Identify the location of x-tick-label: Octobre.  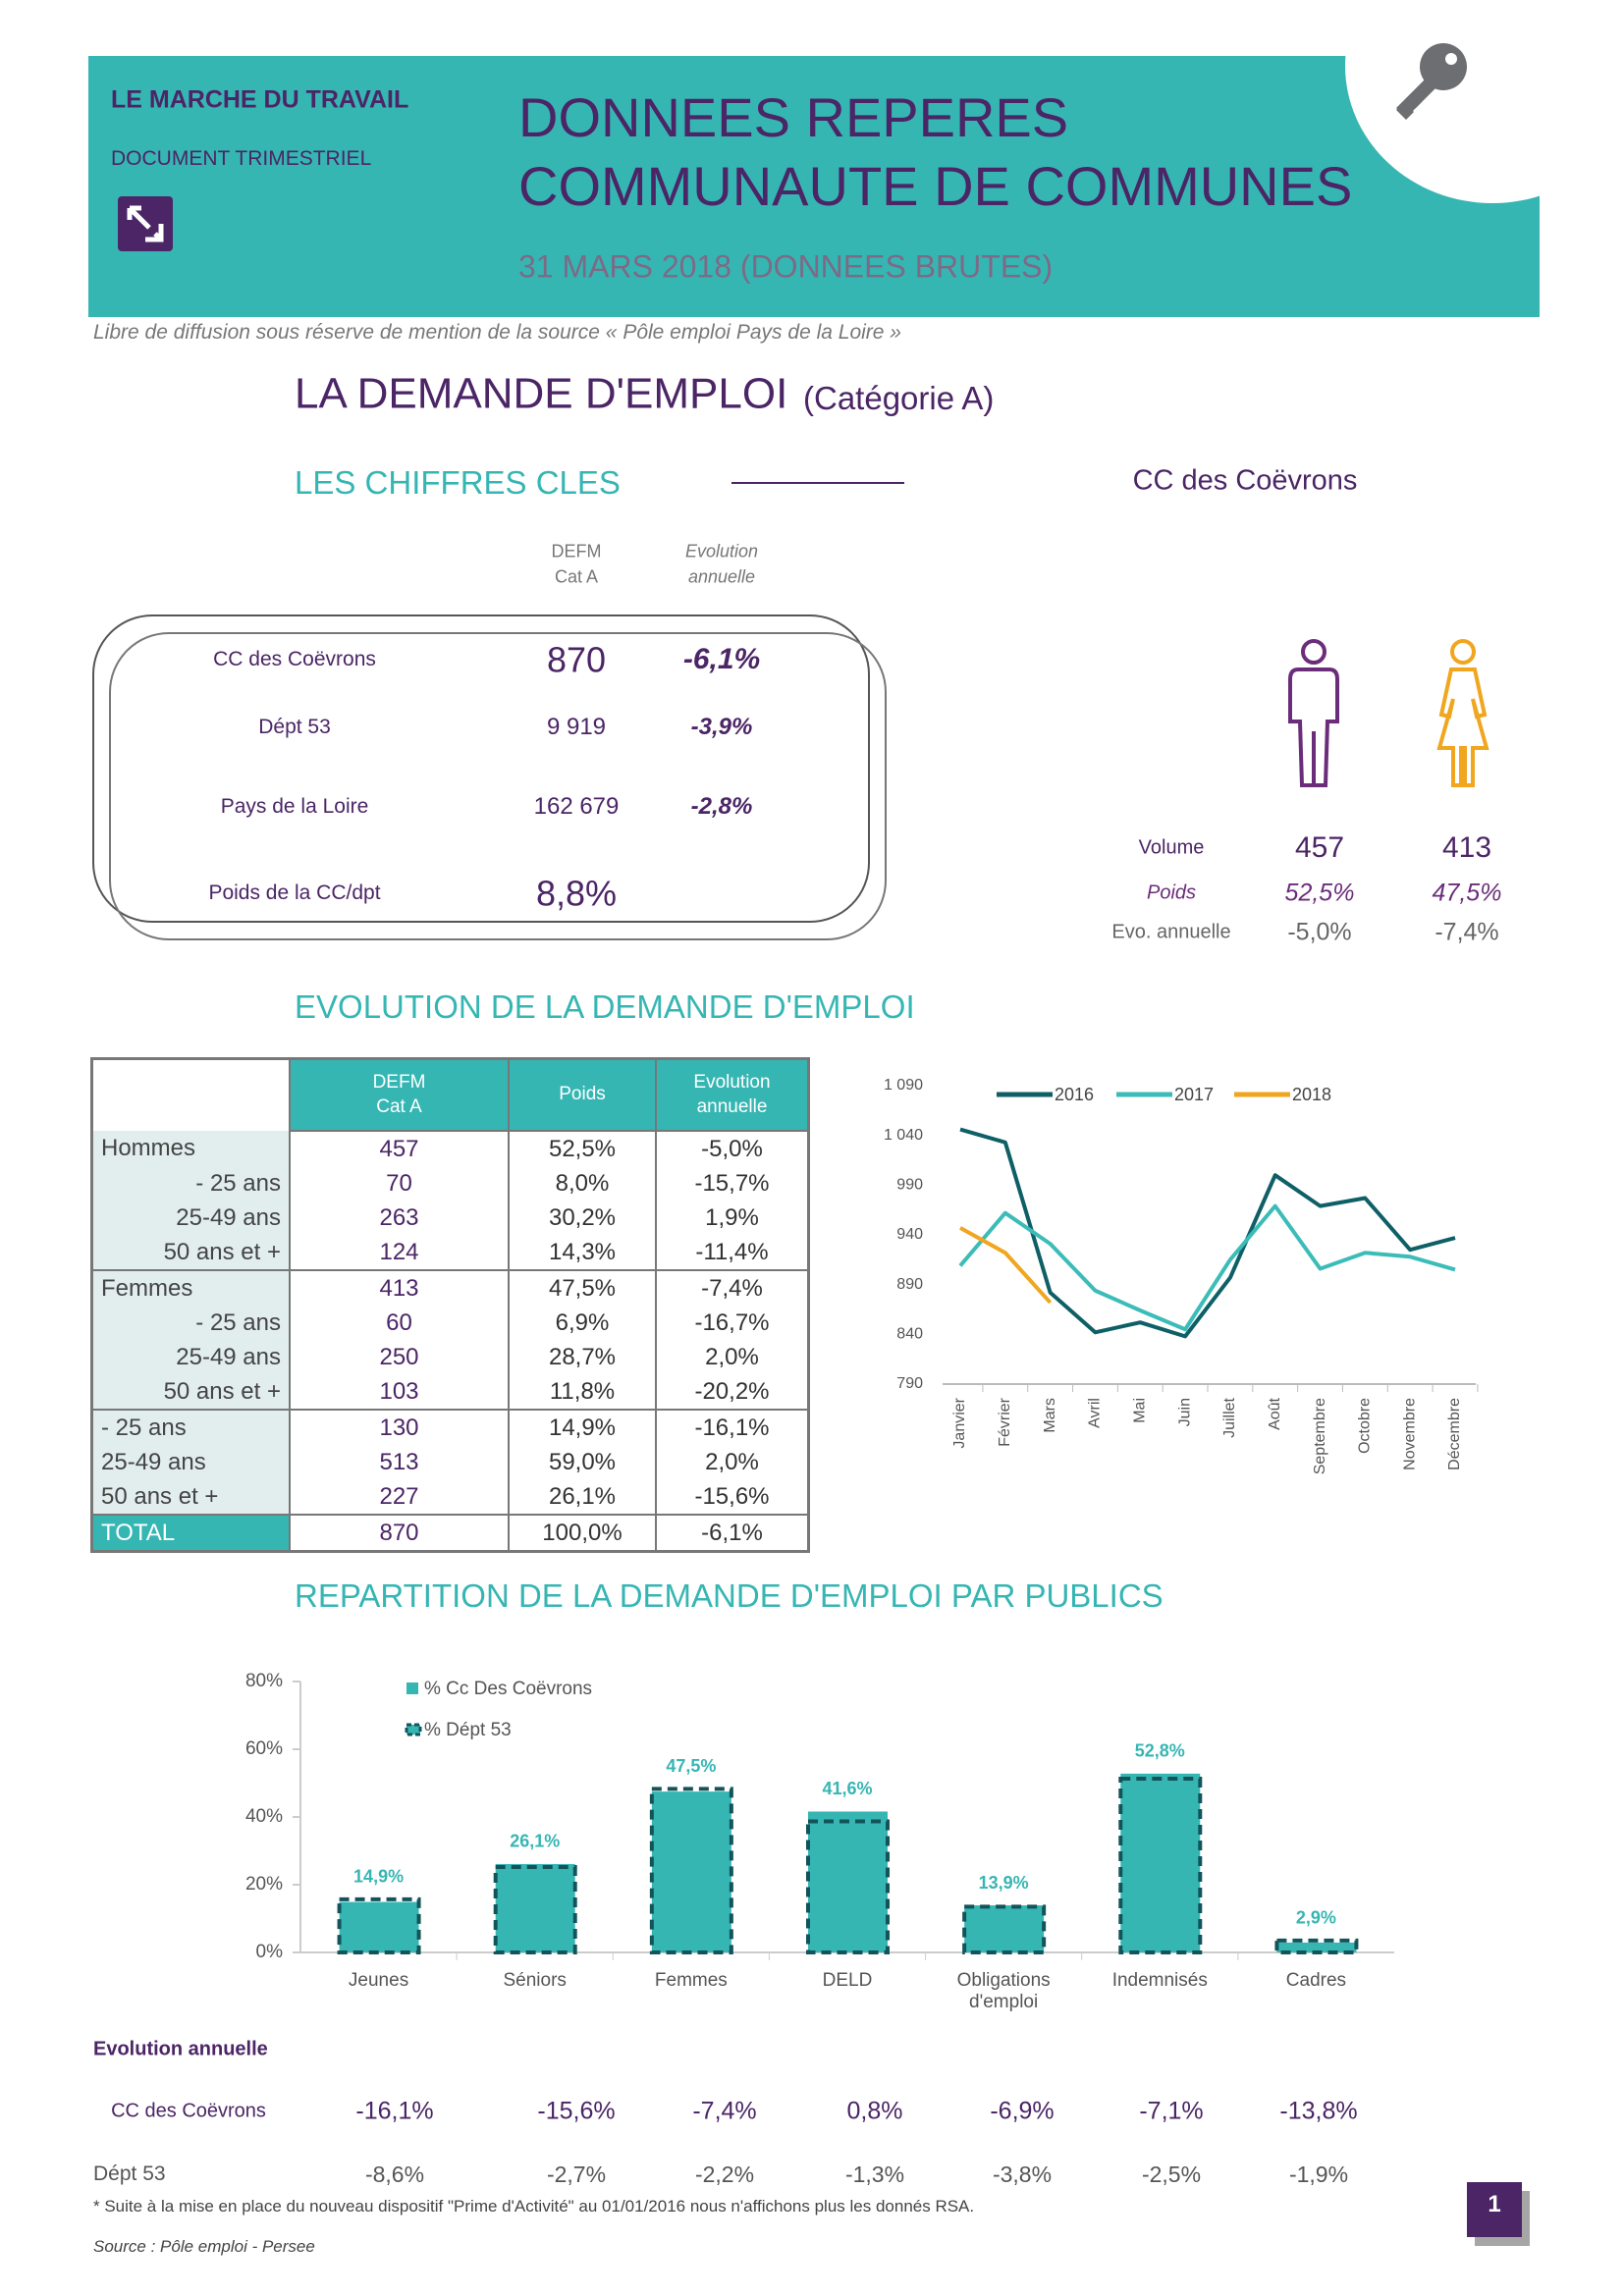
(1365, 1426).